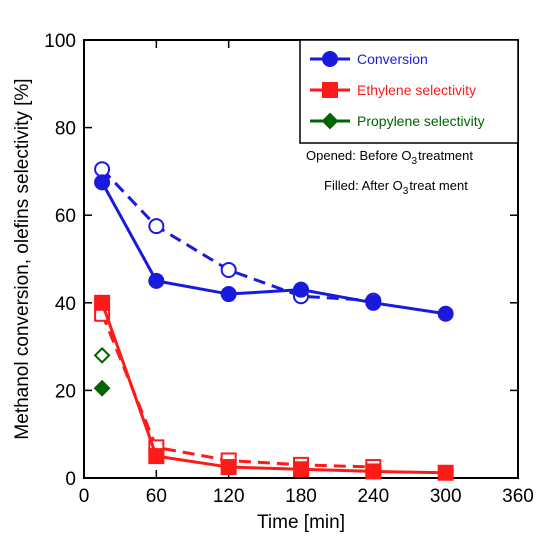 Image resolution: width=550 pixels, height=542 pixels. Describe the element at coordinates (446, 496) in the screenshot. I see `x-tick-label: 300` at that location.